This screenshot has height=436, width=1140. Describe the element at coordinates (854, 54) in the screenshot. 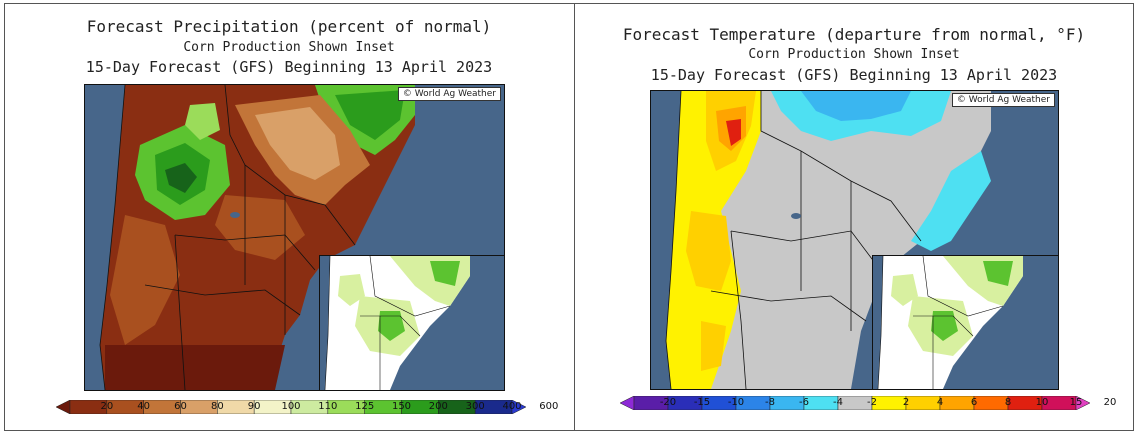

I see `temp-subtitle: Corn Production Shown Inset` at that location.